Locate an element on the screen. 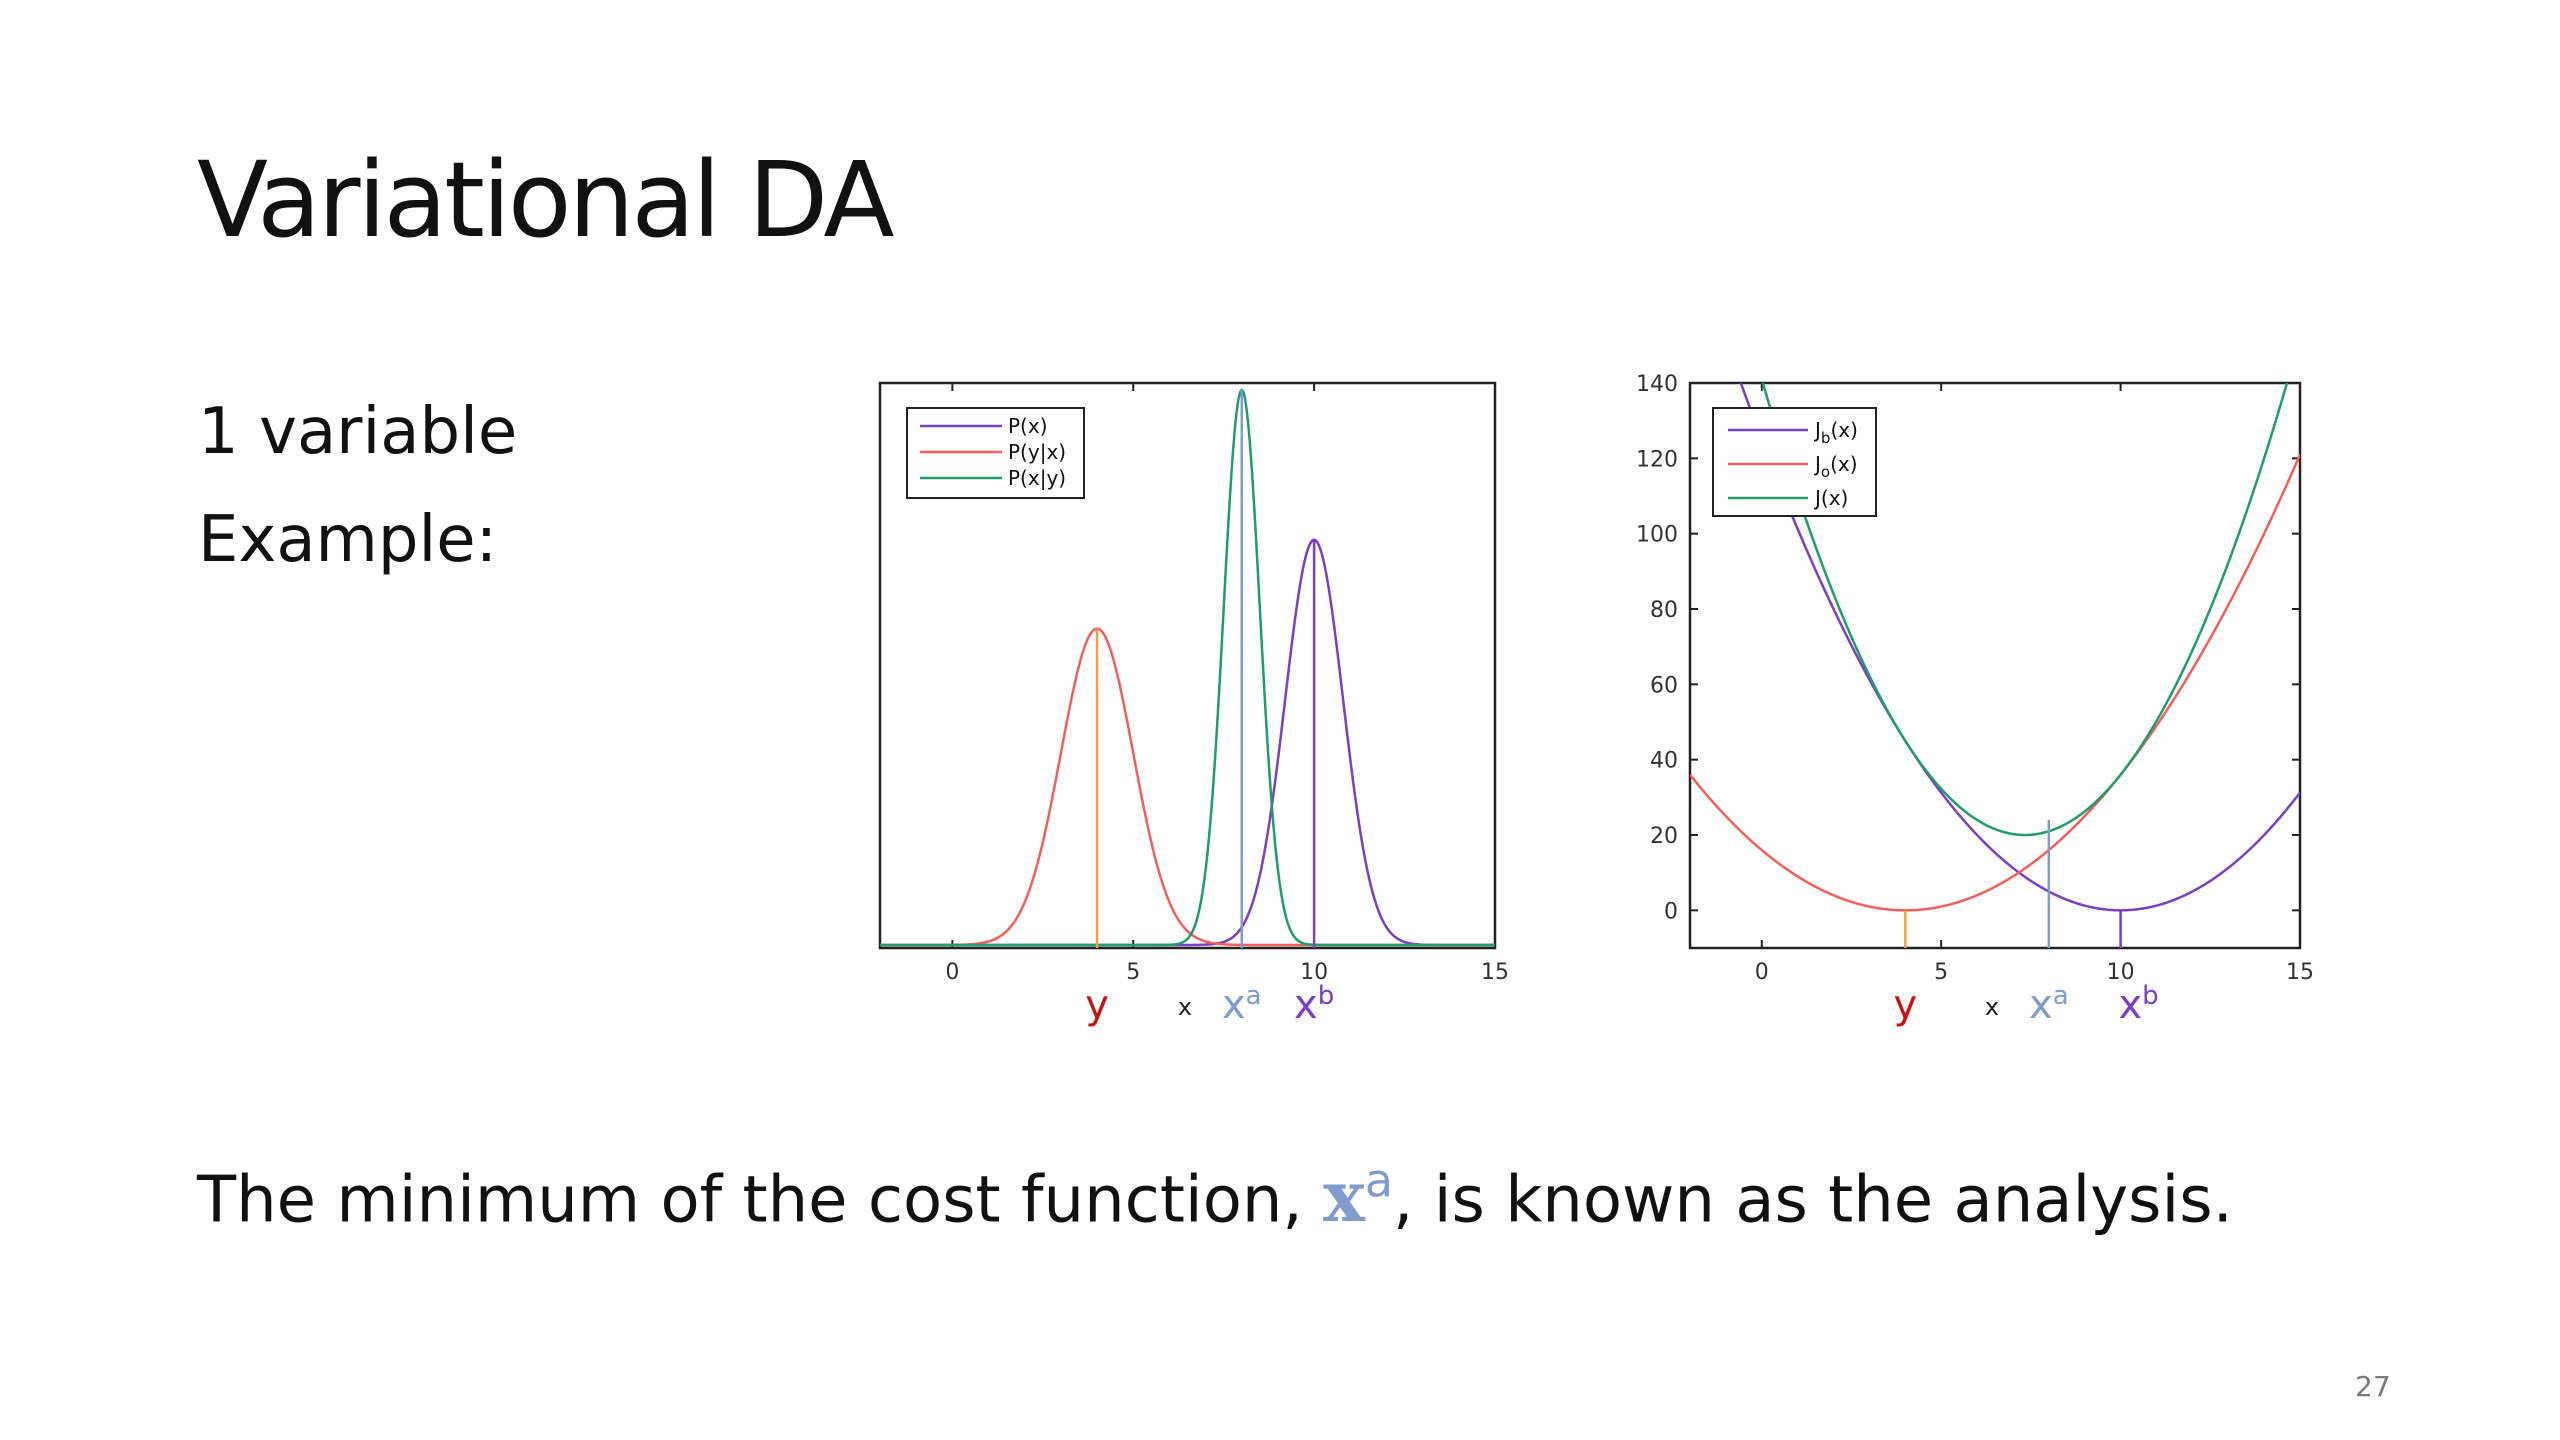 The width and height of the screenshot is (2560, 1440). caption-xa-symbol: xa is located at coordinates (1358, 1196).